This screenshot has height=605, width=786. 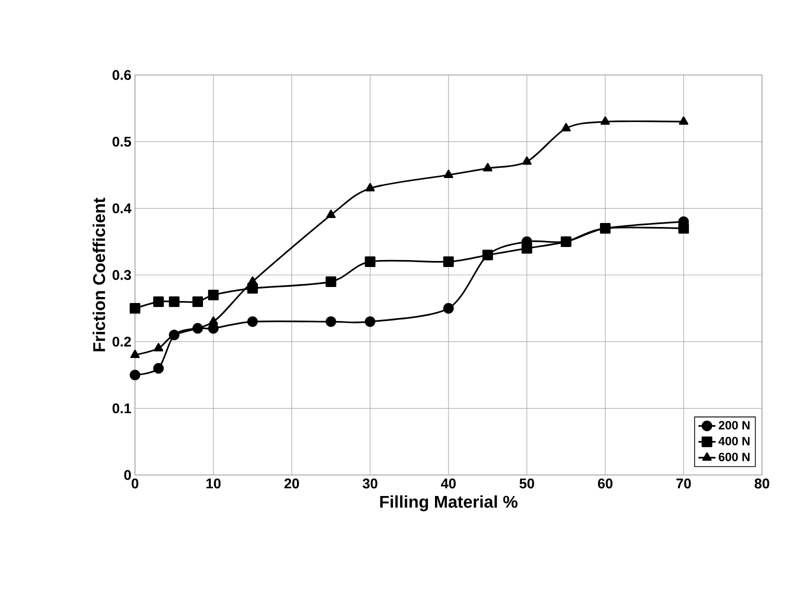 What do you see at coordinates (734, 441) in the screenshot?
I see `legend-label: 400 N` at bounding box center [734, 441].